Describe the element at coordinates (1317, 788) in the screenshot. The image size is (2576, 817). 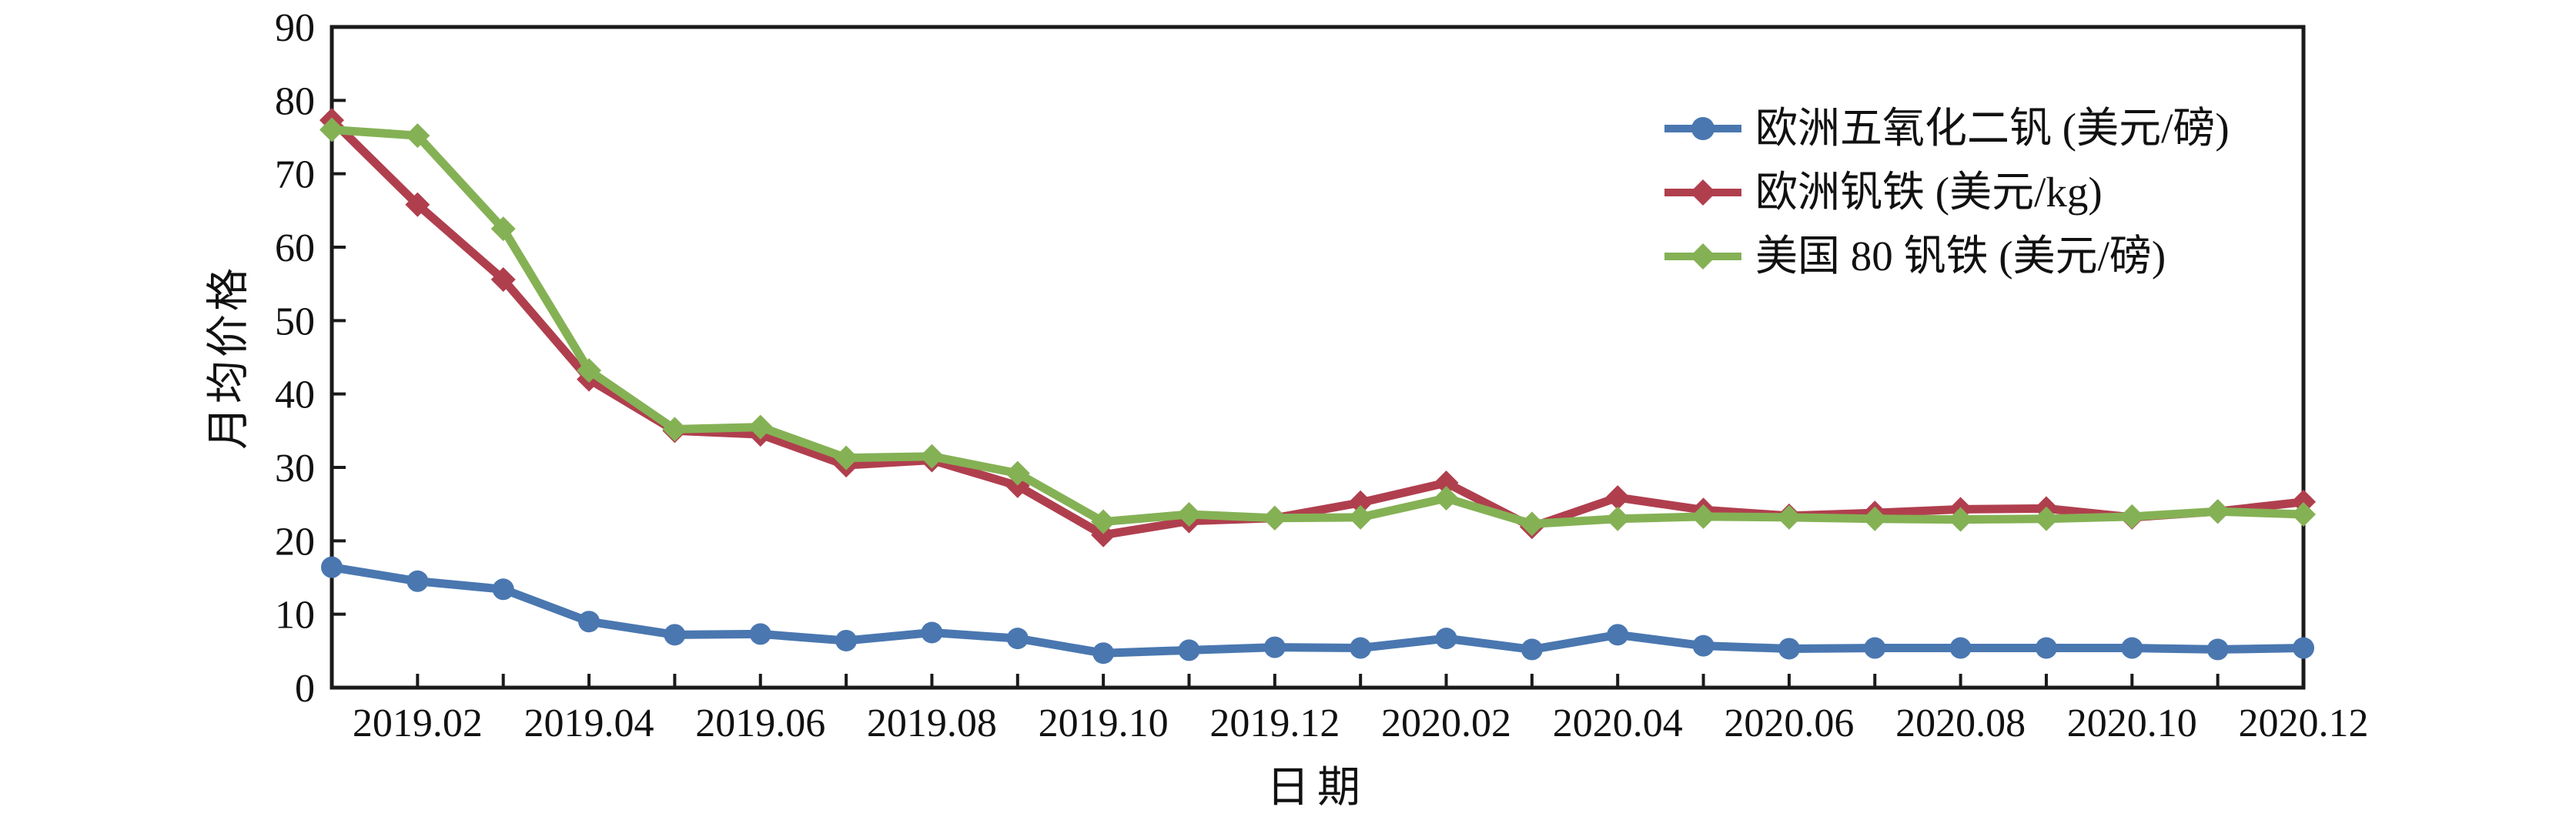
I see `x-axis-title: 日期` at that location.